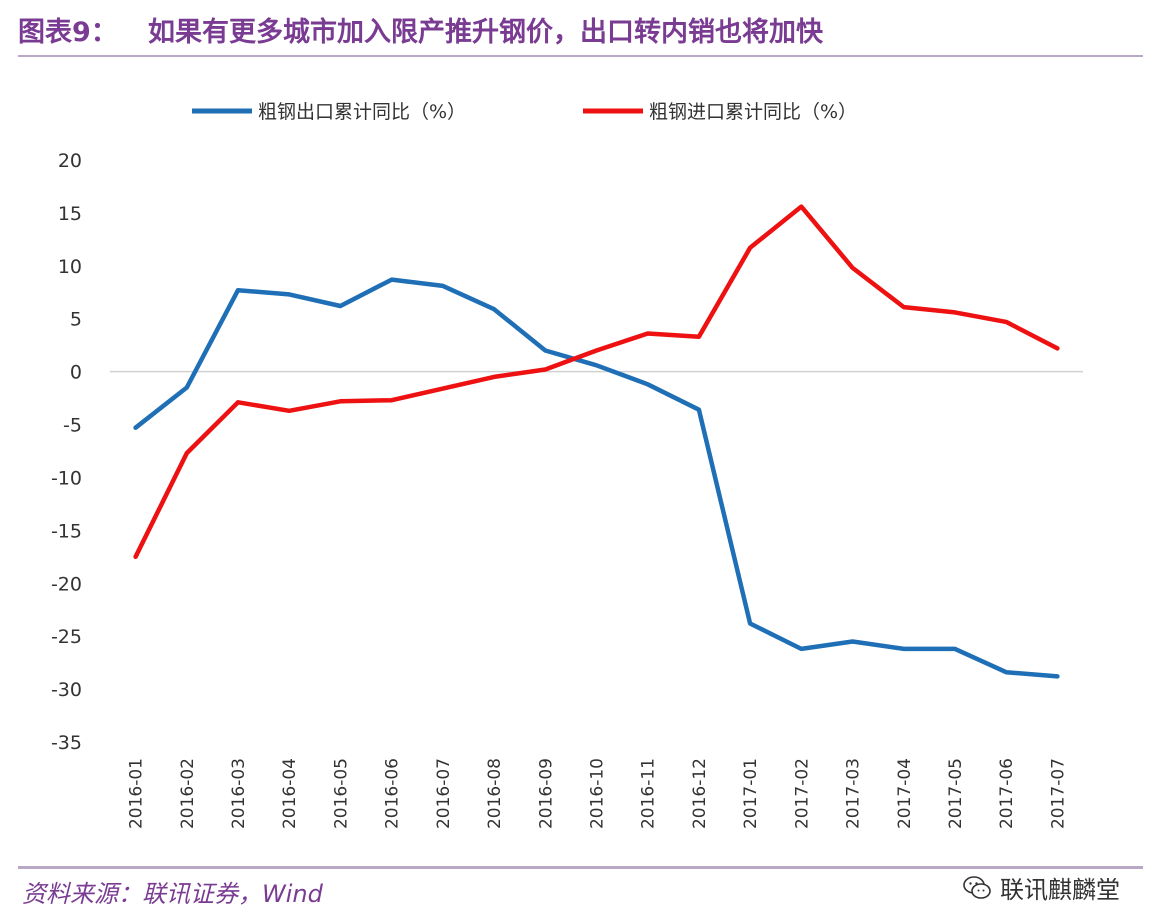  I want to click on x-tick-label: 2016-01, so click(137, 793).